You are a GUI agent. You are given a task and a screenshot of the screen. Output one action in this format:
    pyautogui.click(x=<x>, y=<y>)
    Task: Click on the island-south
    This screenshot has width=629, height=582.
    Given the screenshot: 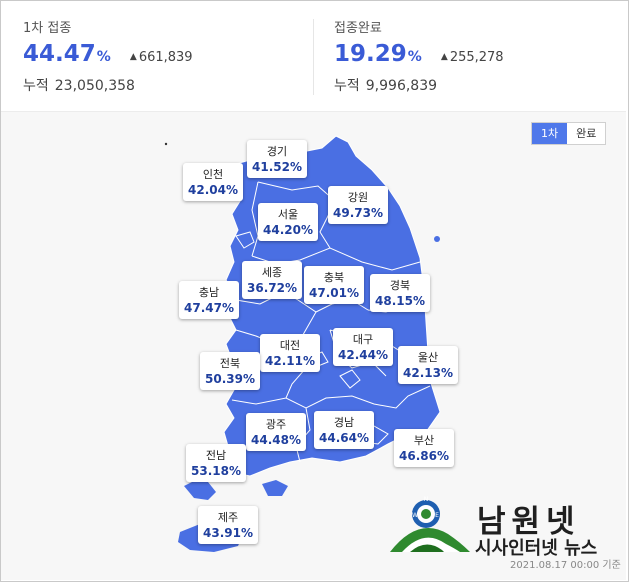 What is the action you would take?
    pyautogui.click(x=275, y=488)
    